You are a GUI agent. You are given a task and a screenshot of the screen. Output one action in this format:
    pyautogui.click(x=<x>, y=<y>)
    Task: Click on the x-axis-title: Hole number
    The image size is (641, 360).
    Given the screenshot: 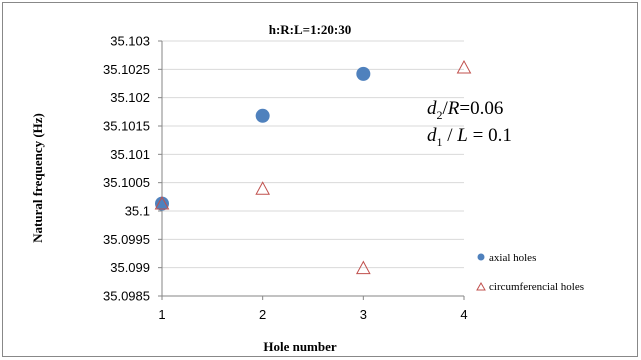 What is the action you would take?
    pyautogui.click(x=300, y=346)
    